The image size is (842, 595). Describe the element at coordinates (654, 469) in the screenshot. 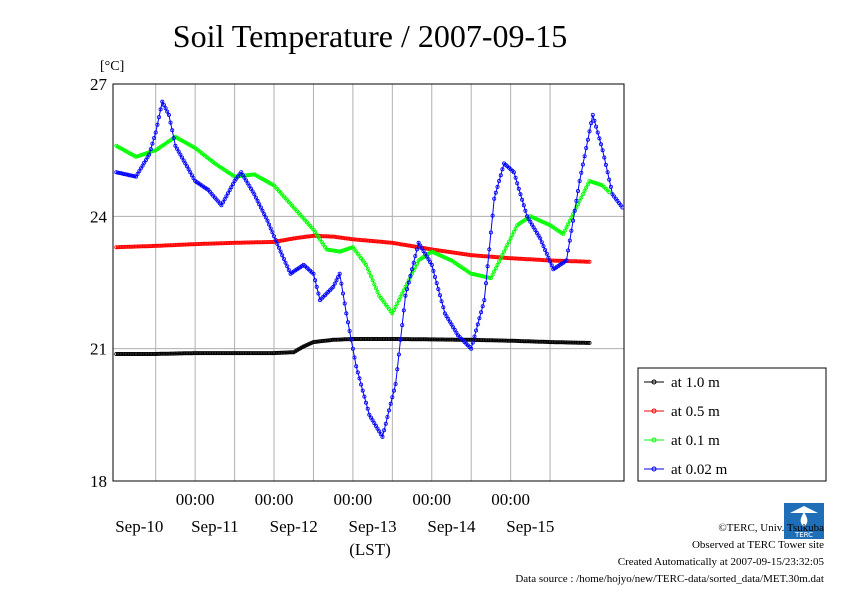

I see `legend-marker` at that location.